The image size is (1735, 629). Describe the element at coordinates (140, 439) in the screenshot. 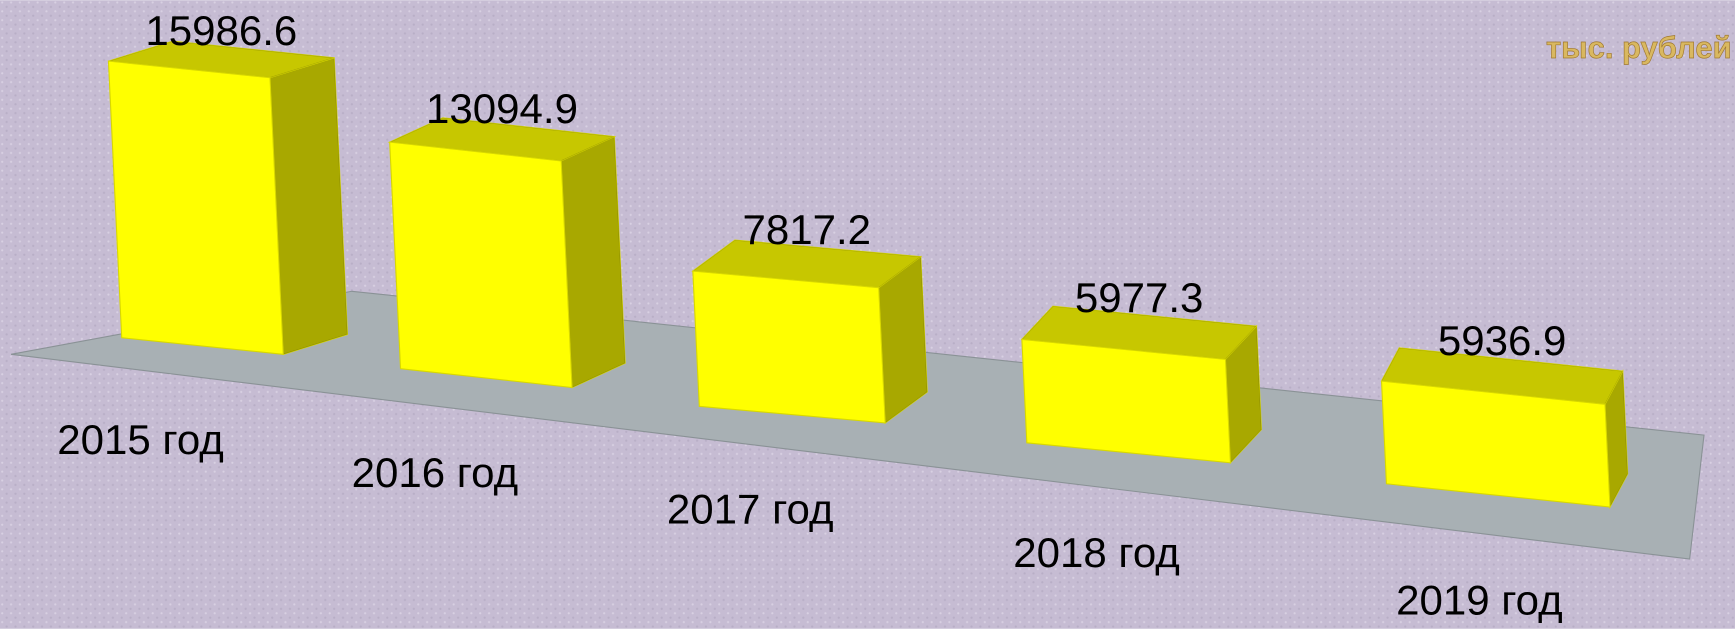

I see `category-label: 2015 год` at that location.